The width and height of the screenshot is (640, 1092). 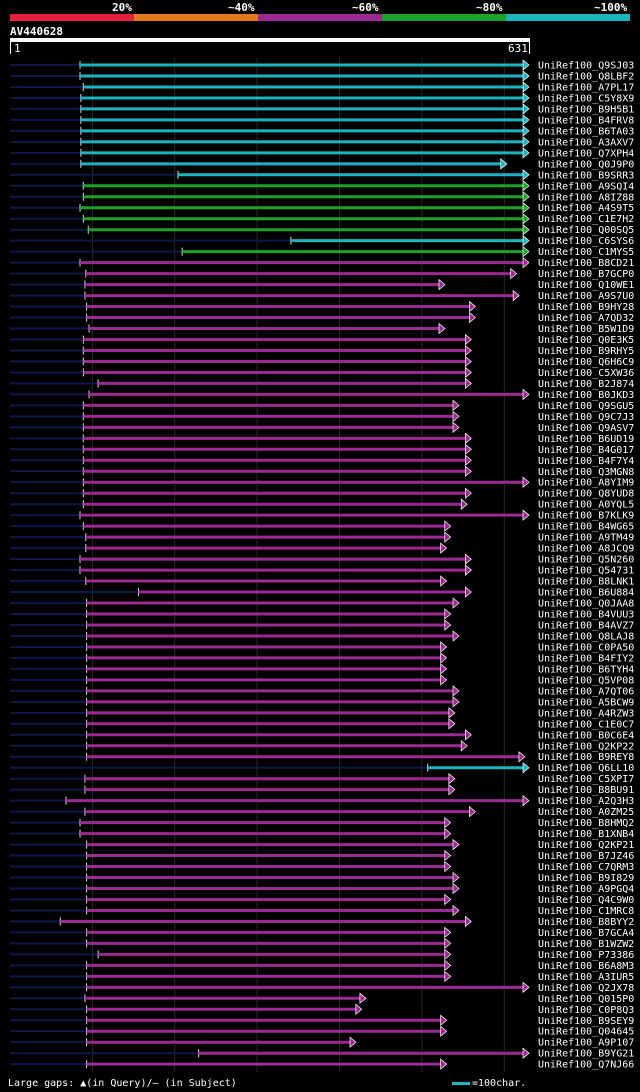 What do you see at coordinates (586, 428) in the screenshot?
I see `hit-name-label: UniRef100_Q9ASV7` at bounding box center [586, 428].